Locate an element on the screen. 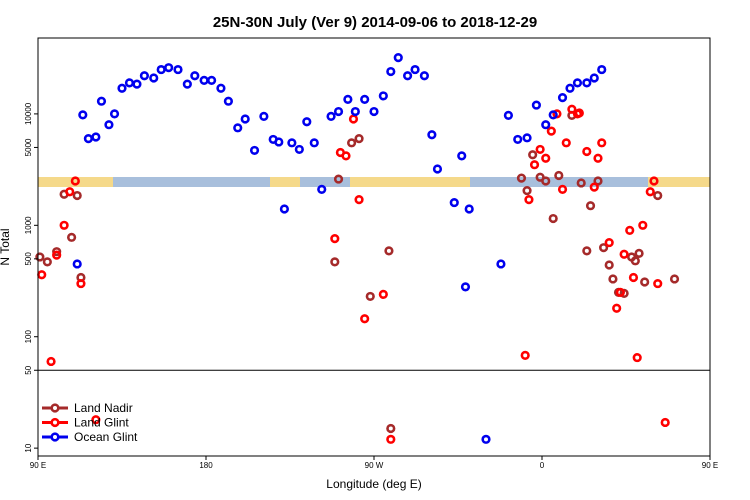 This screenshot has height=500, width=750. data-coverage-band is located at coordinates (374, 182).